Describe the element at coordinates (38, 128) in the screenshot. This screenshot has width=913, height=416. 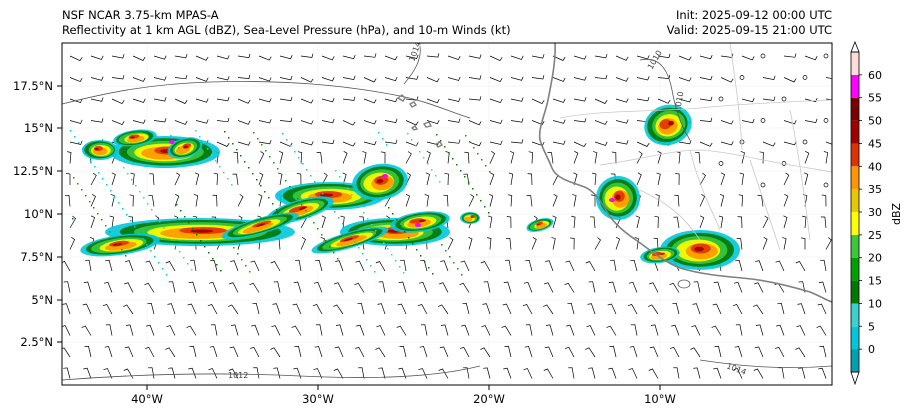
I see `lat-tick-label: 15°N` at that location.